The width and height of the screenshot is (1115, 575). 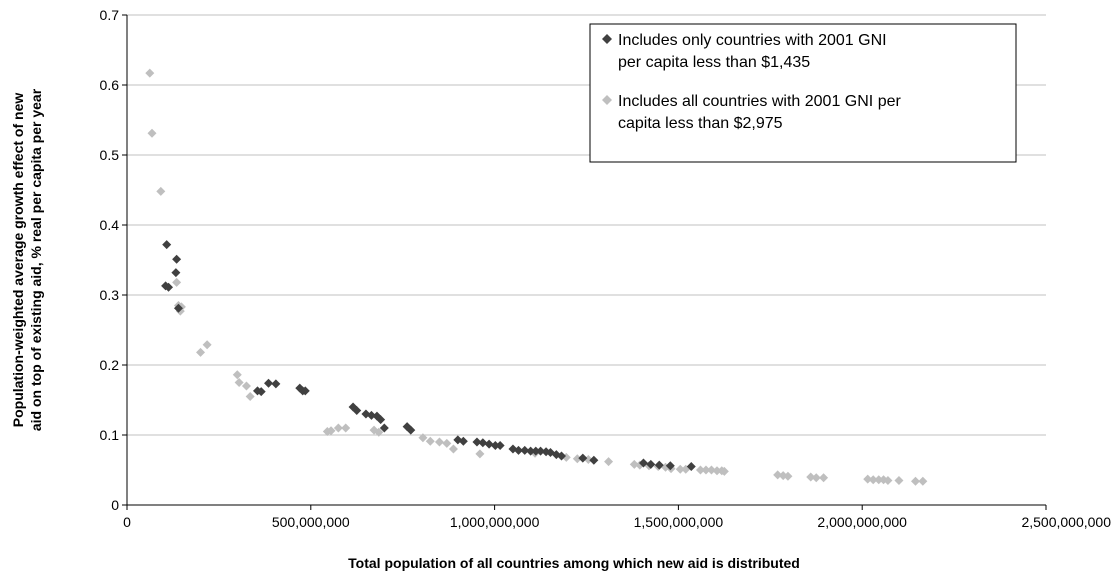 What do you see at coordinates (759, 101) in the screenshot?
I see `legend-label-series-2-line-1: Includes all countries with 2001 GNI per` at bounding box center [759, 101].